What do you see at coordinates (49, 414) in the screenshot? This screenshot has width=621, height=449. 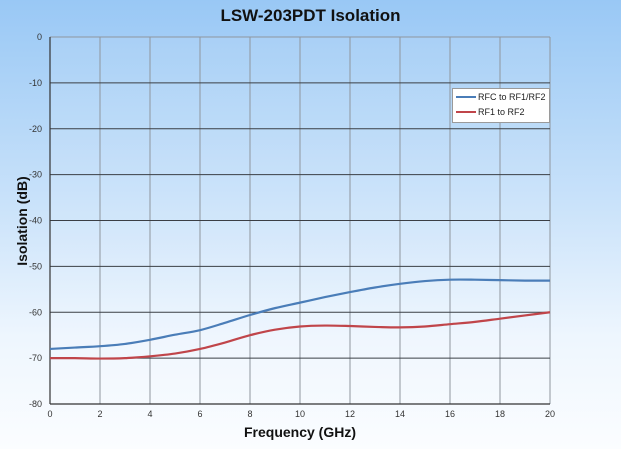 I see `x-tick-label: 0` at bounding box center [49, 414].